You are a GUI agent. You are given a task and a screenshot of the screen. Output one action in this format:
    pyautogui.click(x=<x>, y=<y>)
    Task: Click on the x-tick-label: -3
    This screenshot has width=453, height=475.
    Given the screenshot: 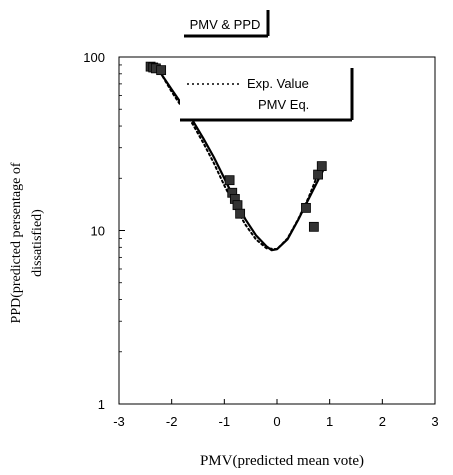 What is the action you would take?
    pyautogui.click(x=119, y=421)
    